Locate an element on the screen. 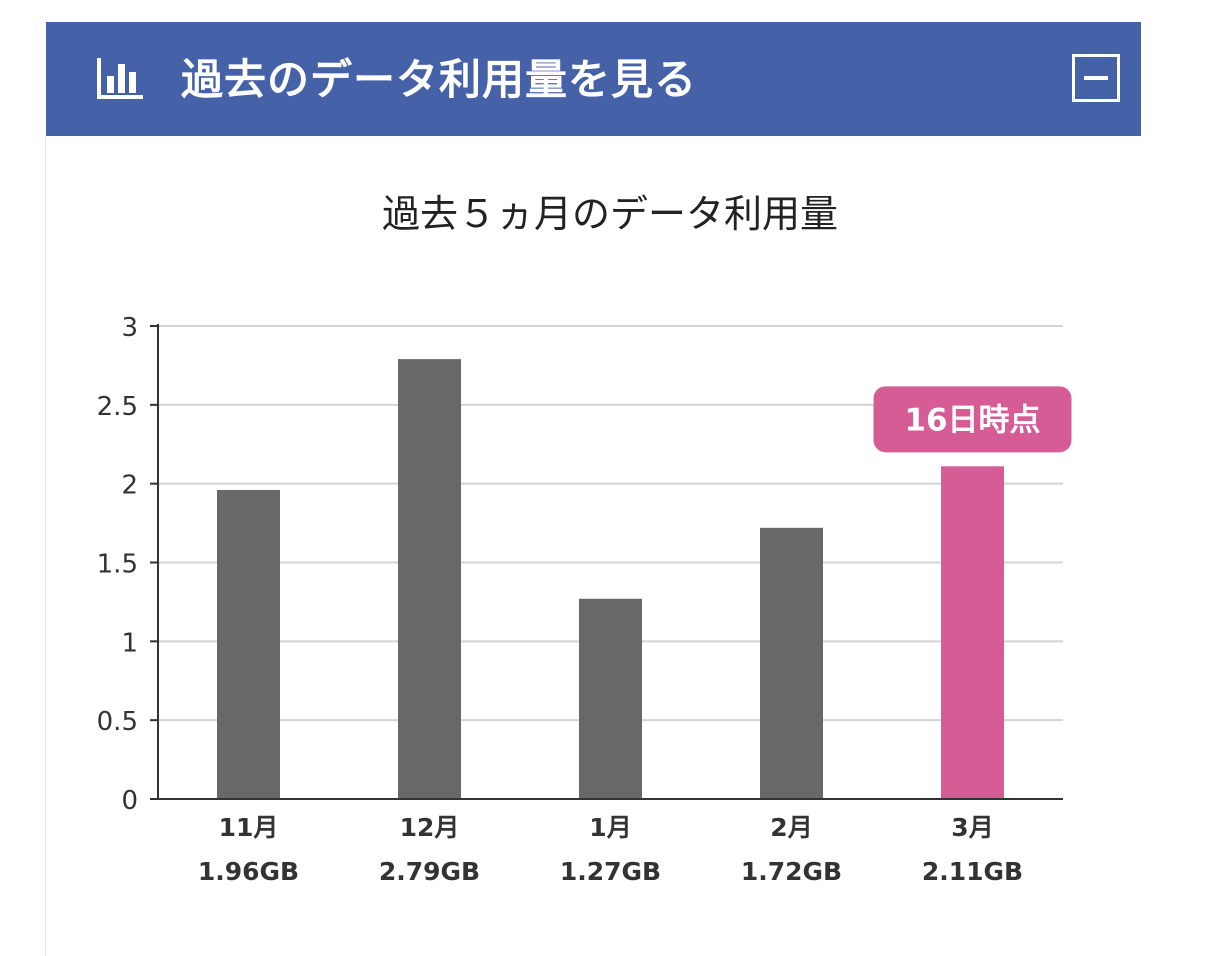 The height and width of the screenshot is (956, 1220). x-tick-label: 11月 is located at coordinates (249, 827).